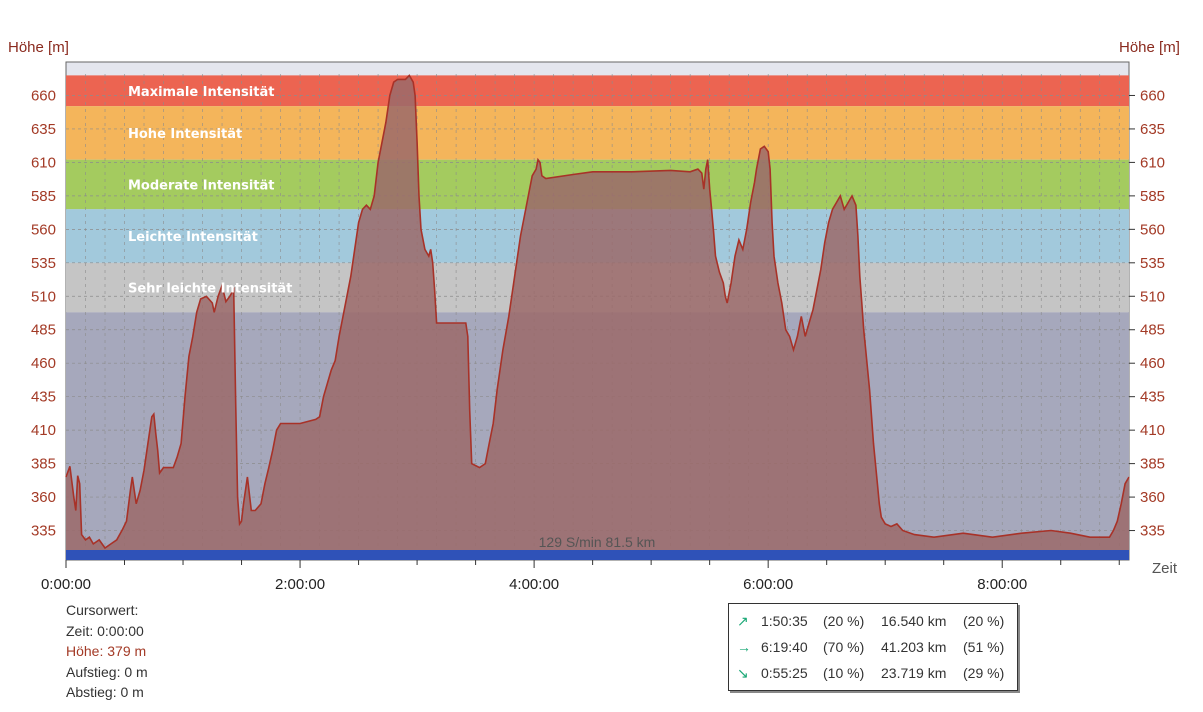 The image size is (1203, 712). I want to click on y-tick-label-right: 410, so click(1152, 430).